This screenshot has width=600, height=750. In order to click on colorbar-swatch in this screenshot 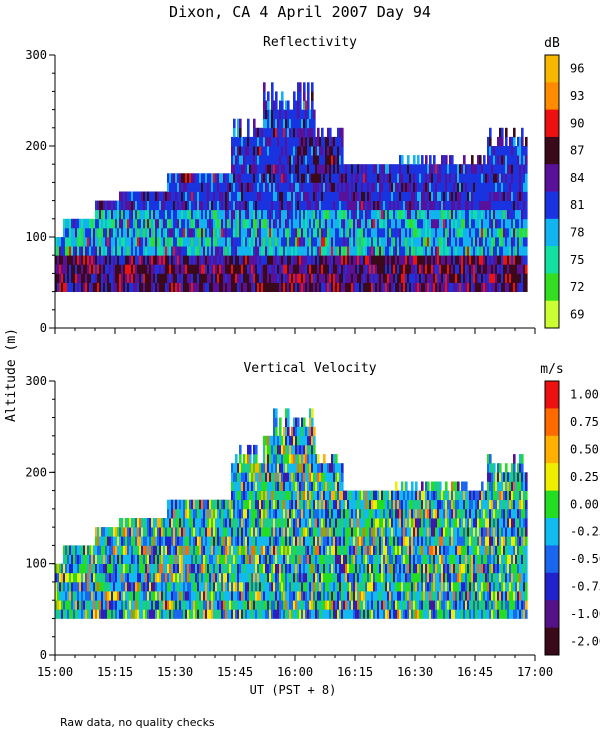, I will do `click(552, 260)`.